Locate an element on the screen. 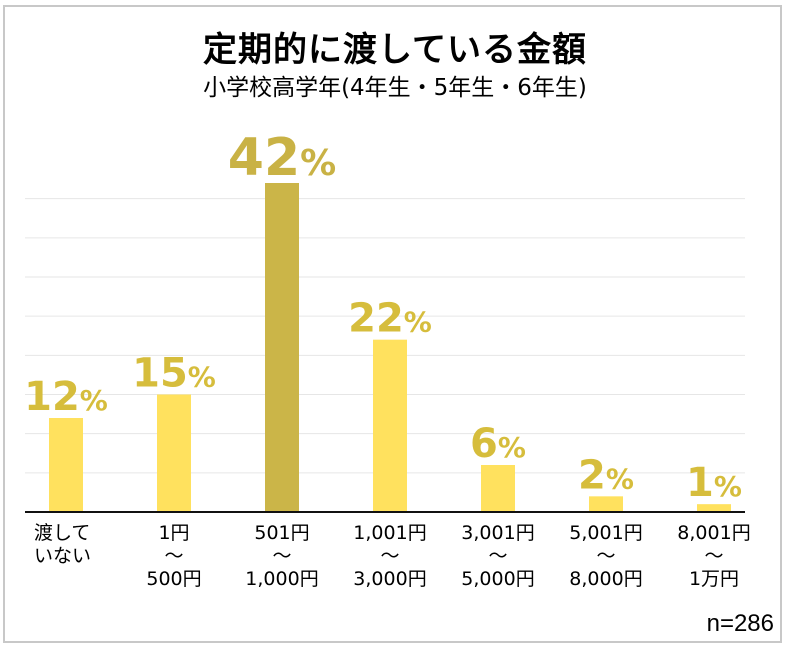 Image resolution: width=790 pixels, height=650 pixels. data-label: 42% is located at coordinates (282, 158).